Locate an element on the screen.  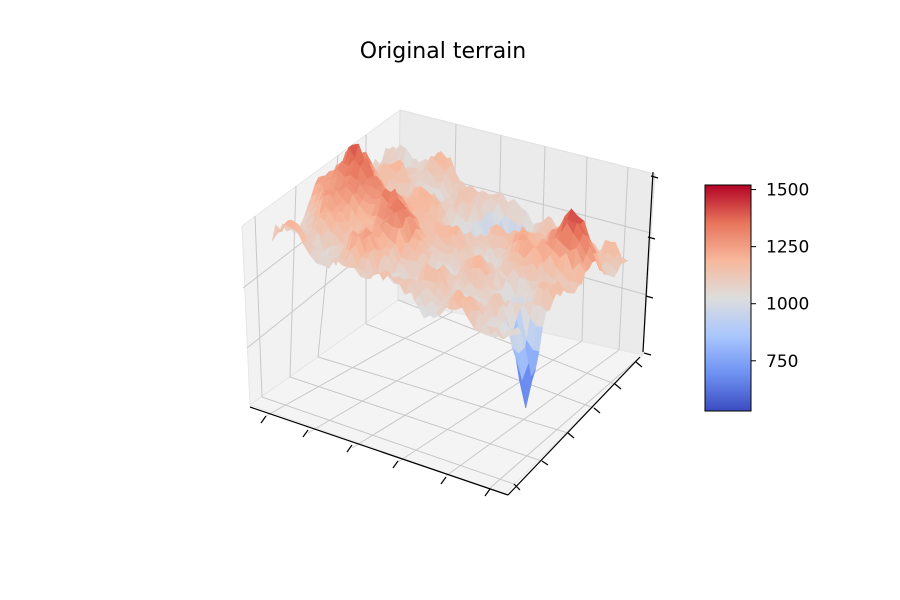
z-axis-line is located at coordinates (648, 262).